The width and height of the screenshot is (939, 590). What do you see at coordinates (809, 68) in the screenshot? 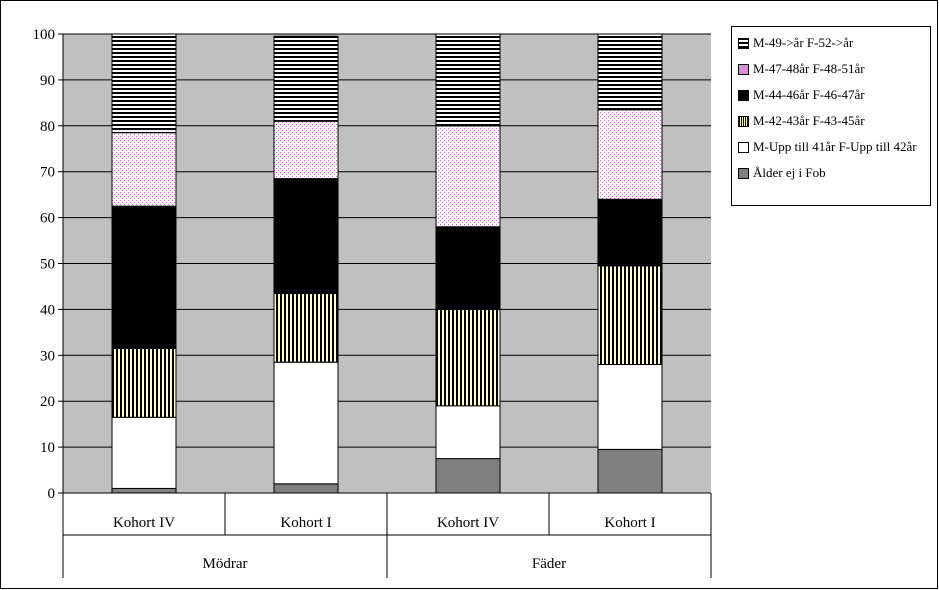
I see `legend-label: M-47-48år F-48-51år` at bounding box center [809, 68].